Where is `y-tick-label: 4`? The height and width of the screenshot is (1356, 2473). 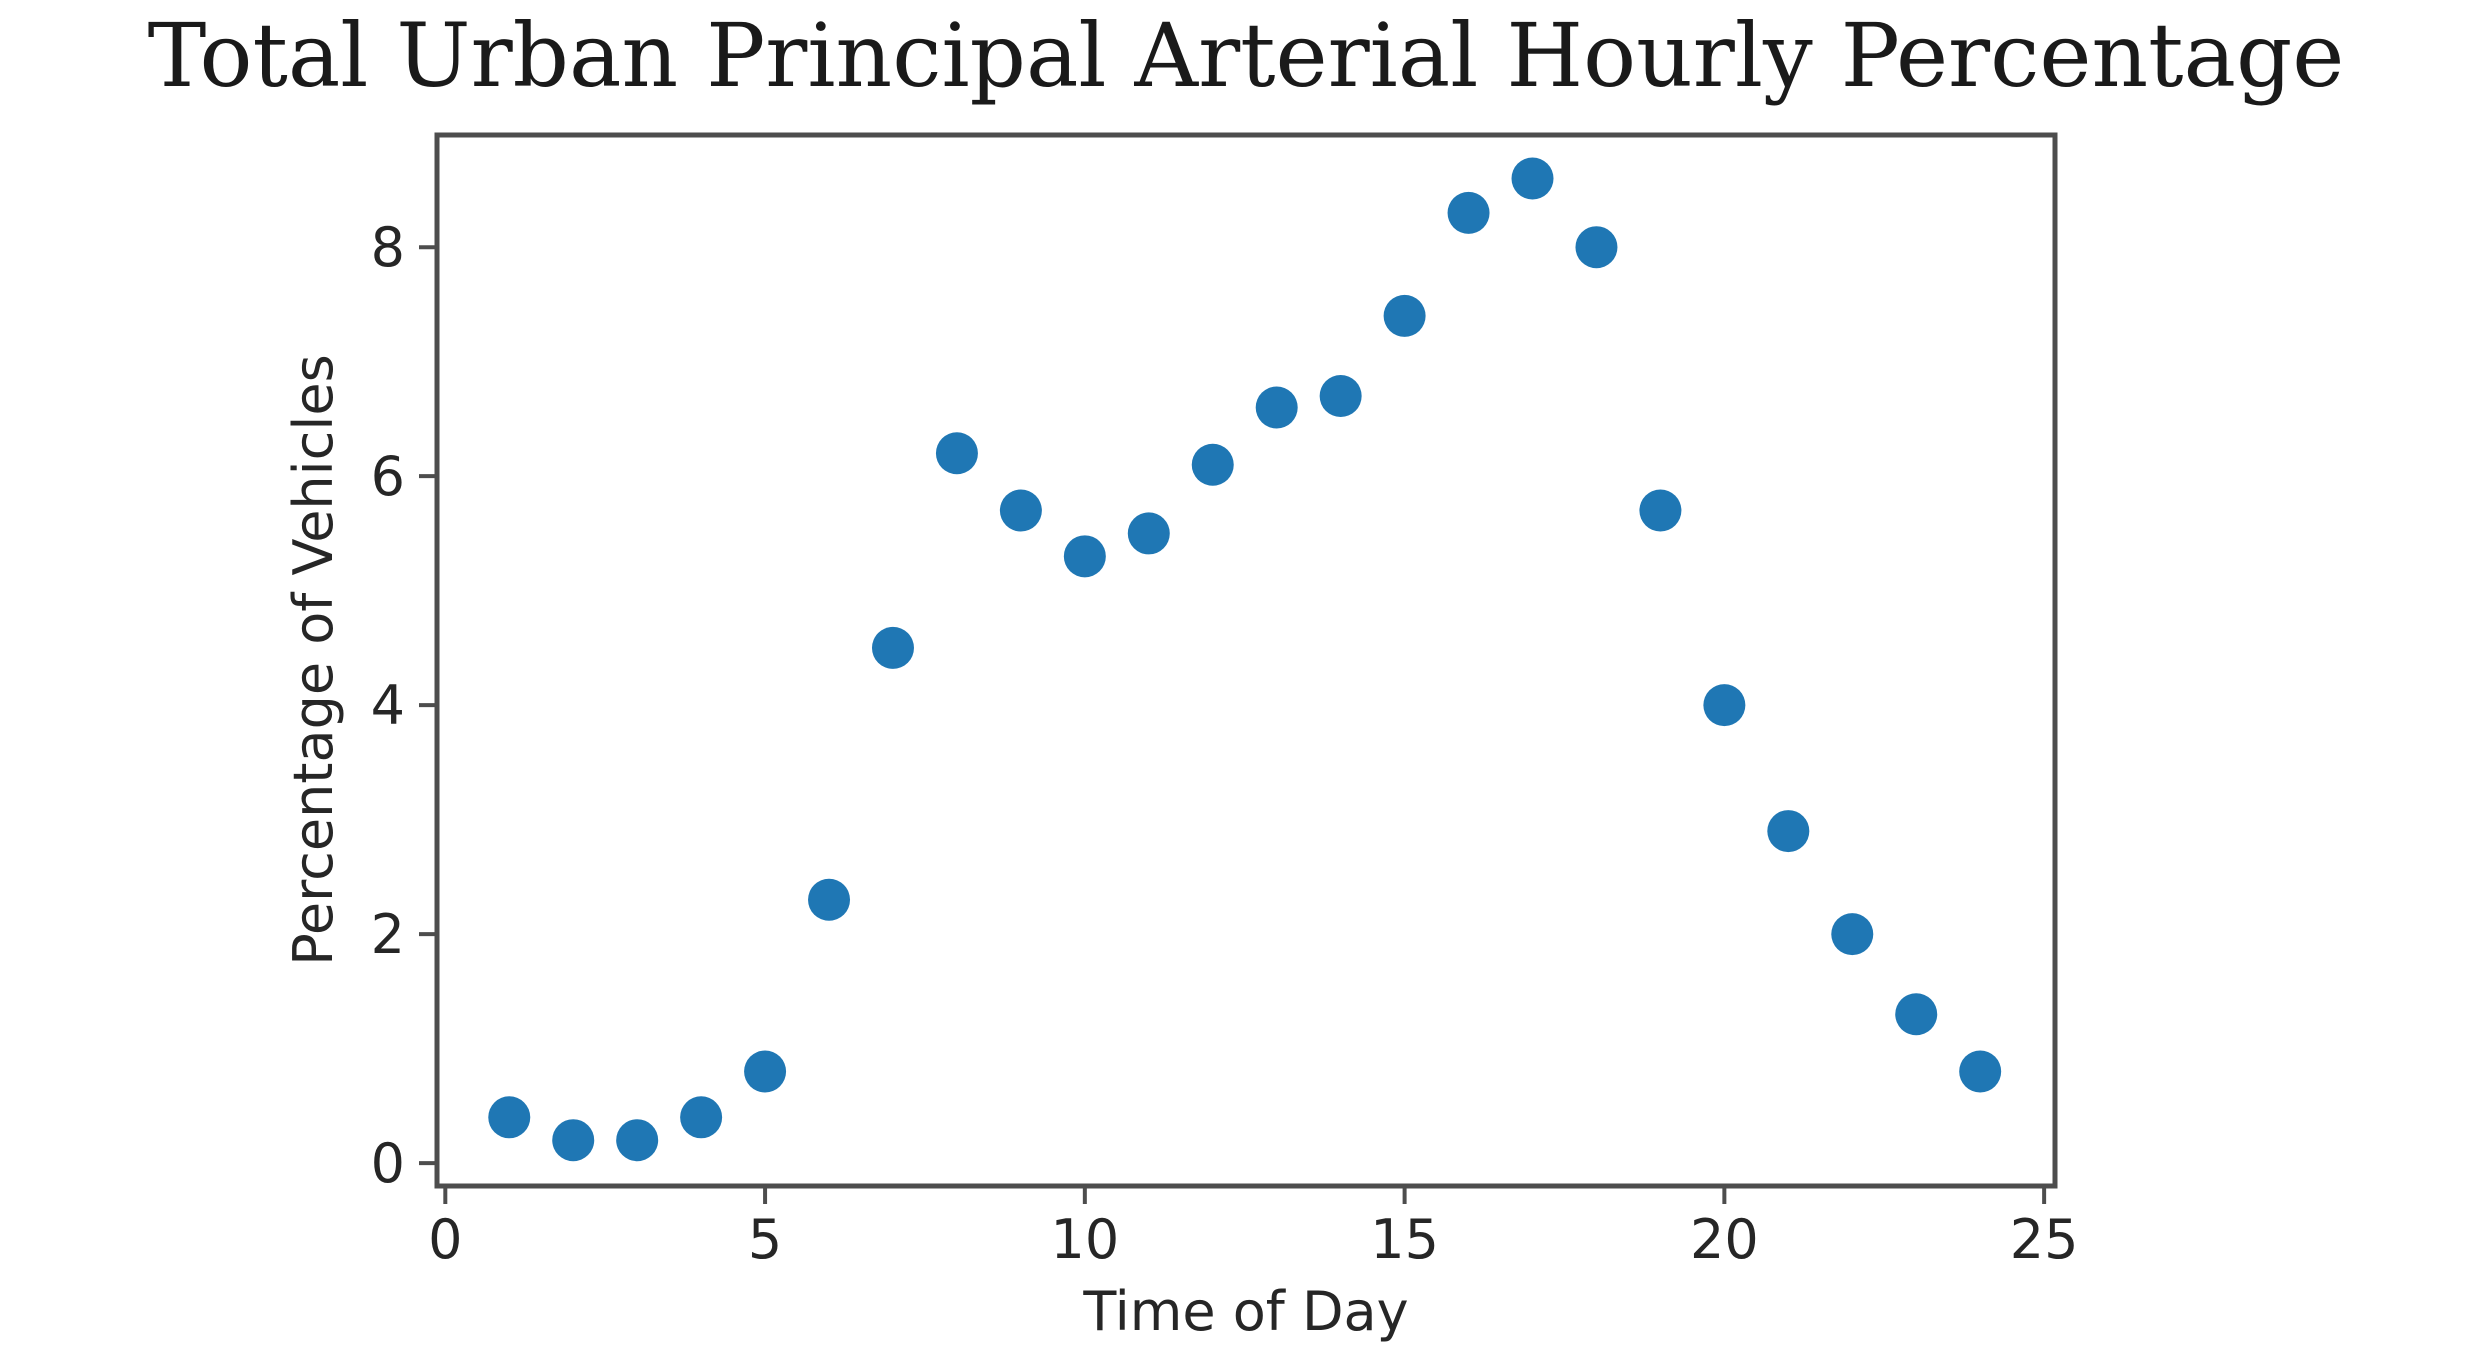
y-tick-label: 4 is located at coordinates (388, 705).